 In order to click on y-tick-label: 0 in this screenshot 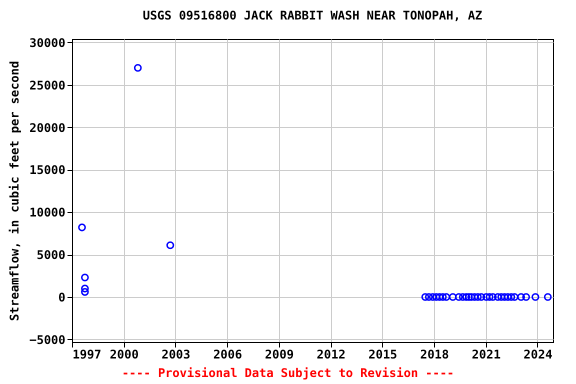, I will do `click(62, 297)`.